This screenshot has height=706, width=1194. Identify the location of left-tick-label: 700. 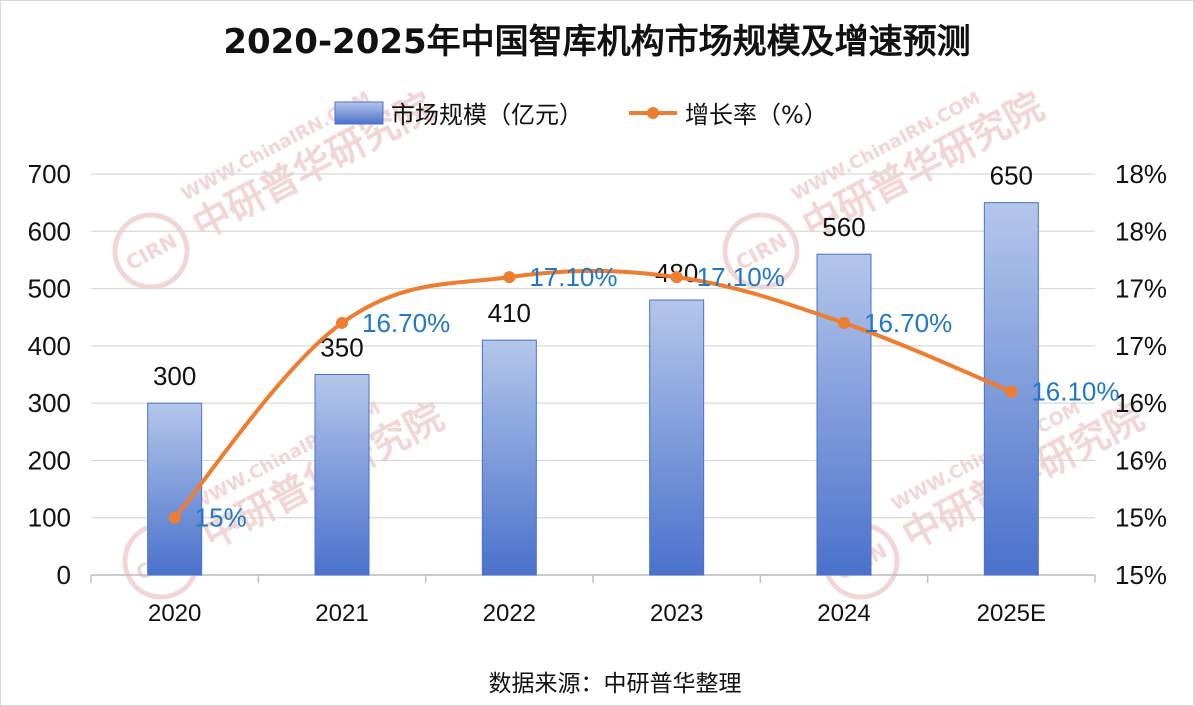
(49, 174).